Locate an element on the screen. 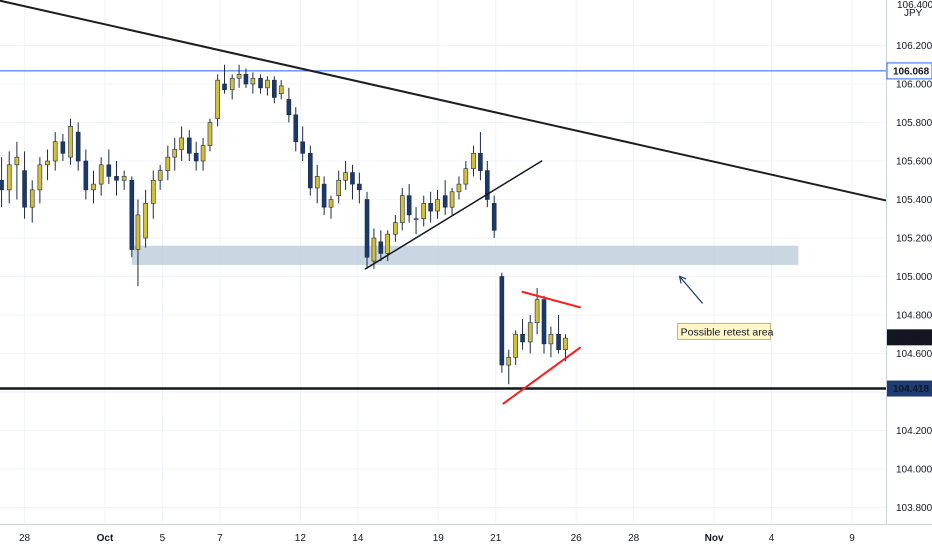  price-badge-label: 104.684 is located at coordinates (911, 338).